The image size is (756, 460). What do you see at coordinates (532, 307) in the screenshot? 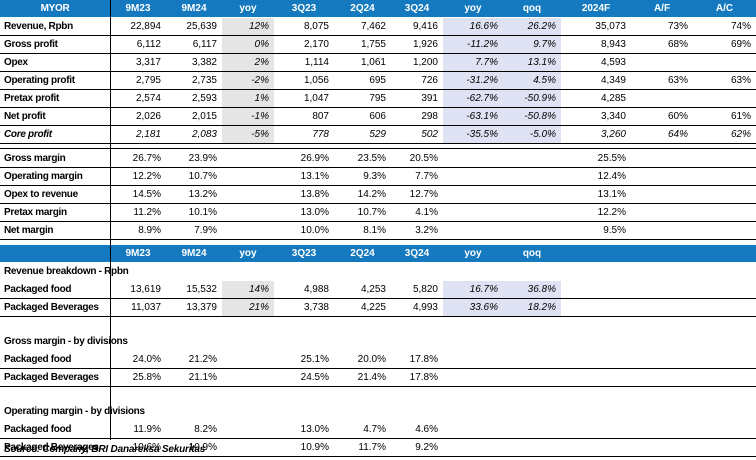
I see `table-cell: 18.2%` at bounding box center [532, 307].